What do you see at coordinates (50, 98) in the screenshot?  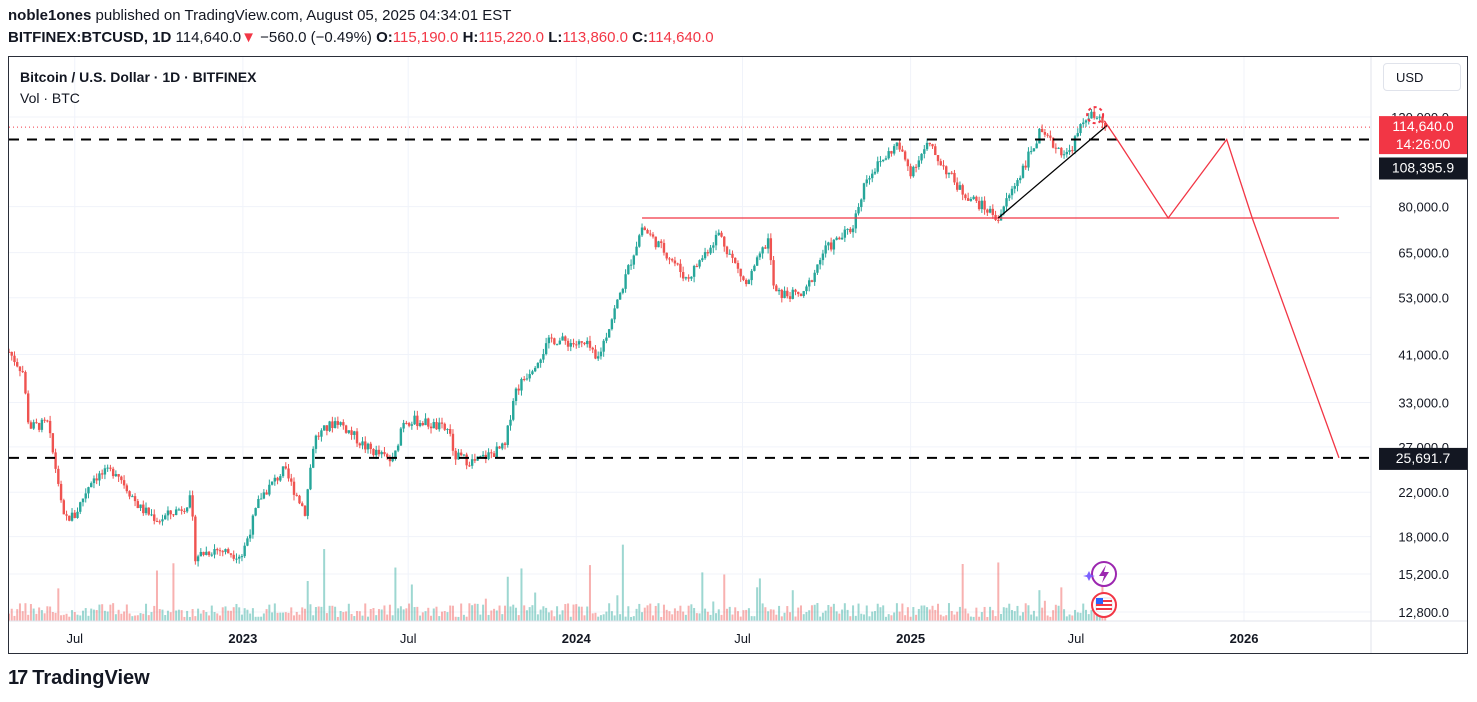 I see `volume-legend: Vol · BTC` at bounding box center [50, 98].